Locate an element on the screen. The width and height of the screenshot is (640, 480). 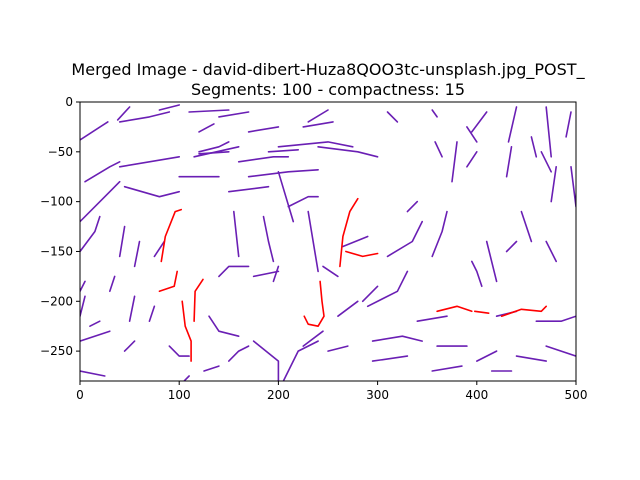
x-tick-label-1: 100 is located at coordinates (179, 395).